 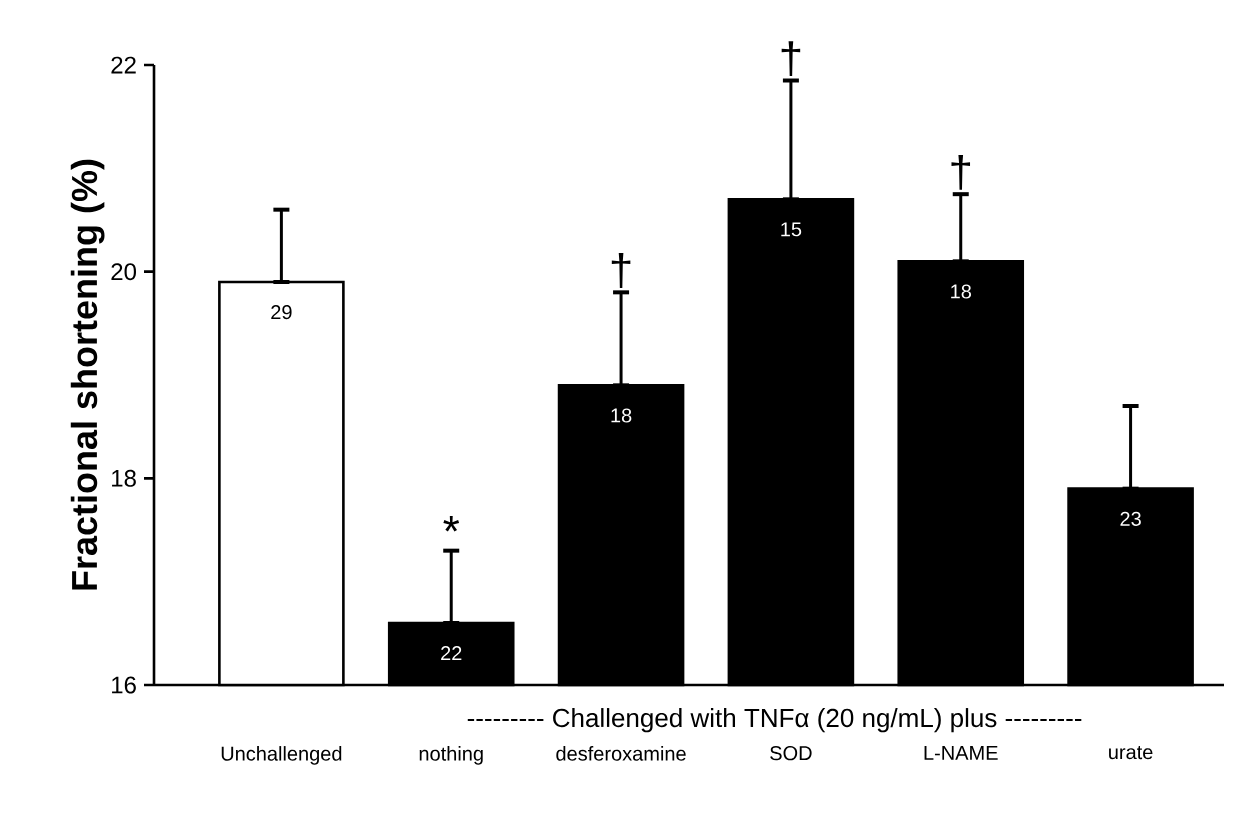 I want to click on y-tick-label: 22, so click(x=123, y=65).